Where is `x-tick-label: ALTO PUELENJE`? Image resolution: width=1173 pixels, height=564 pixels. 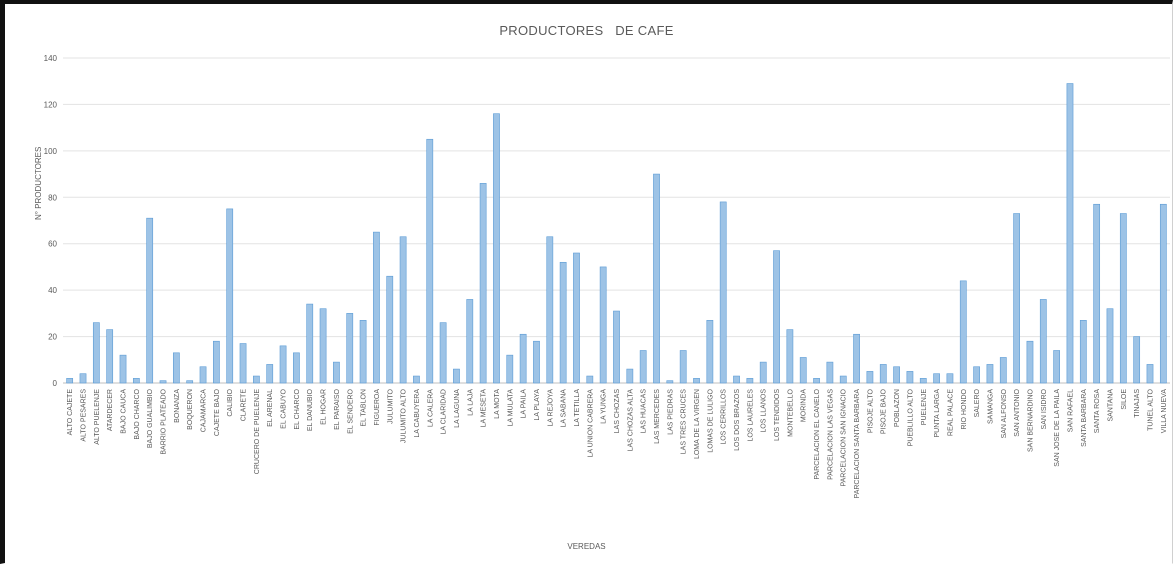
x-tick-label: ALTO PUELENJE is located at coordinates (97, 417).